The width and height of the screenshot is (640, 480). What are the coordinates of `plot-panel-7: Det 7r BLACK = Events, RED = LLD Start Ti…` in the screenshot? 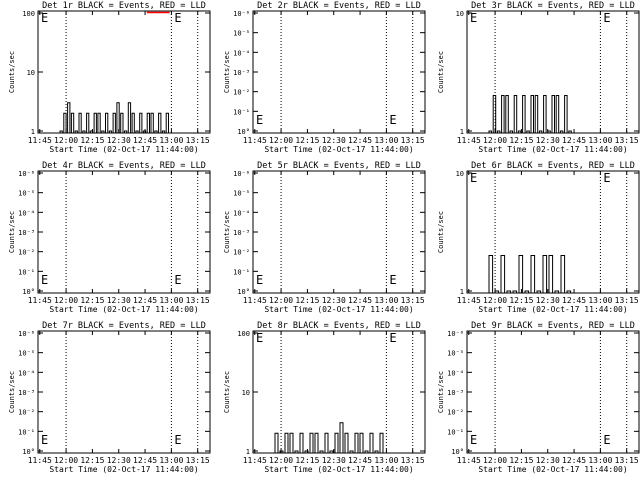 It's located at (109, 397).